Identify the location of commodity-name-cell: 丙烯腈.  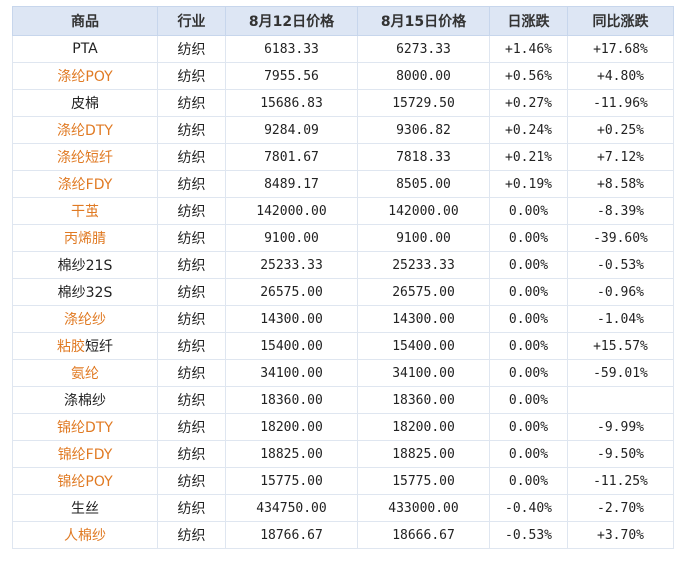
(85, 238).